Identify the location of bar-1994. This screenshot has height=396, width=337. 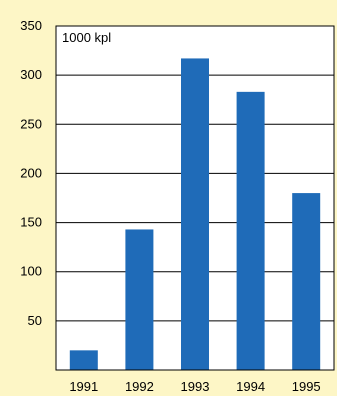
(250, 230).